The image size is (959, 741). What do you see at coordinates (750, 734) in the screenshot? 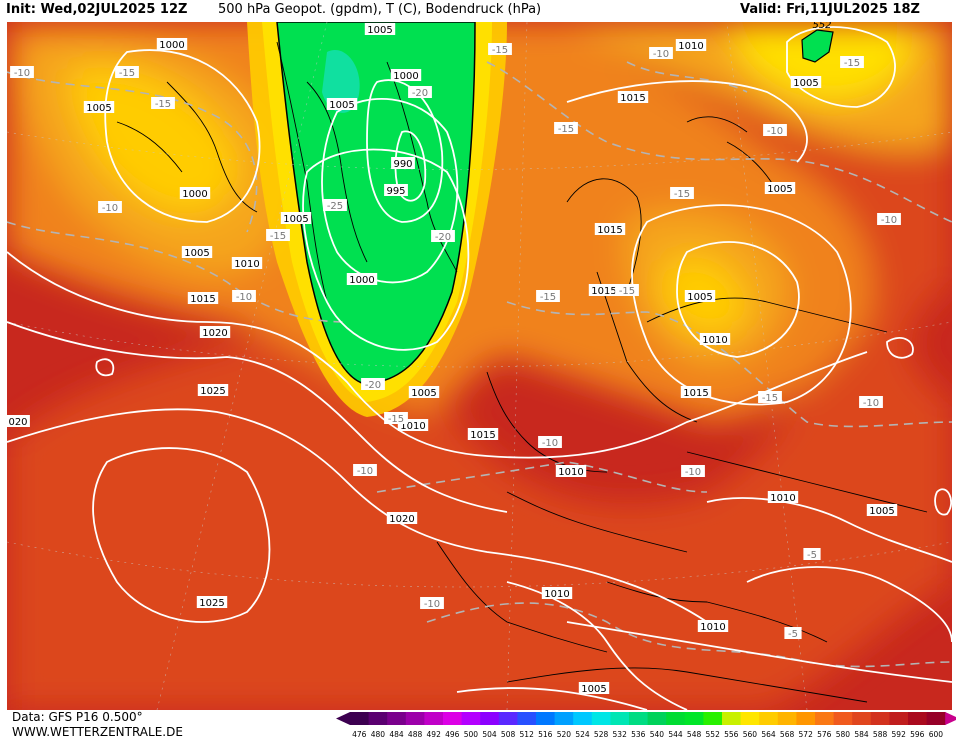
I see `legend-value-label: 560` at bounding box center [750, 734].